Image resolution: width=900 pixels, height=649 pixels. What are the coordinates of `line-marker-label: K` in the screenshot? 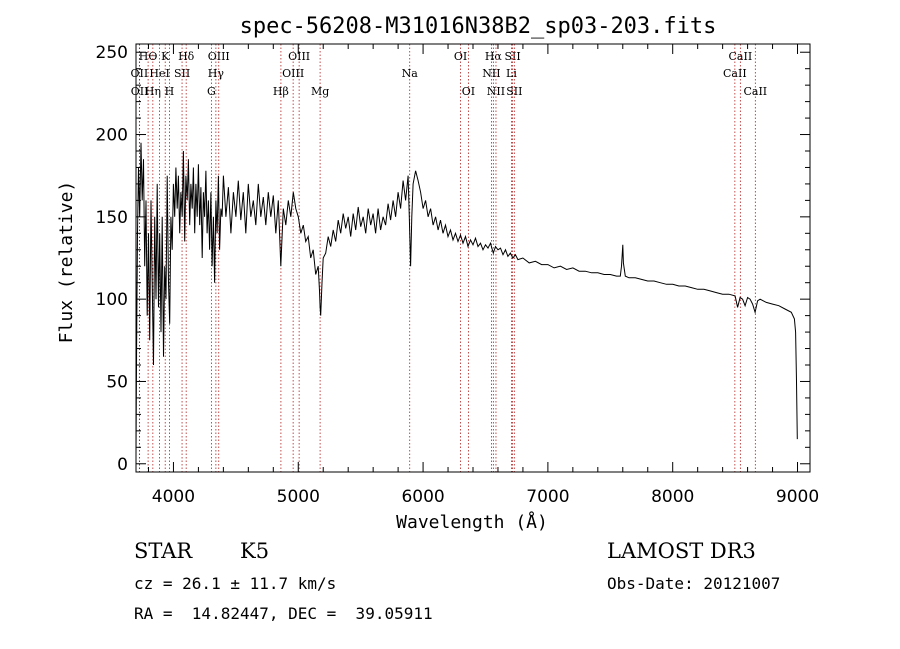 It's located at (165, 56).